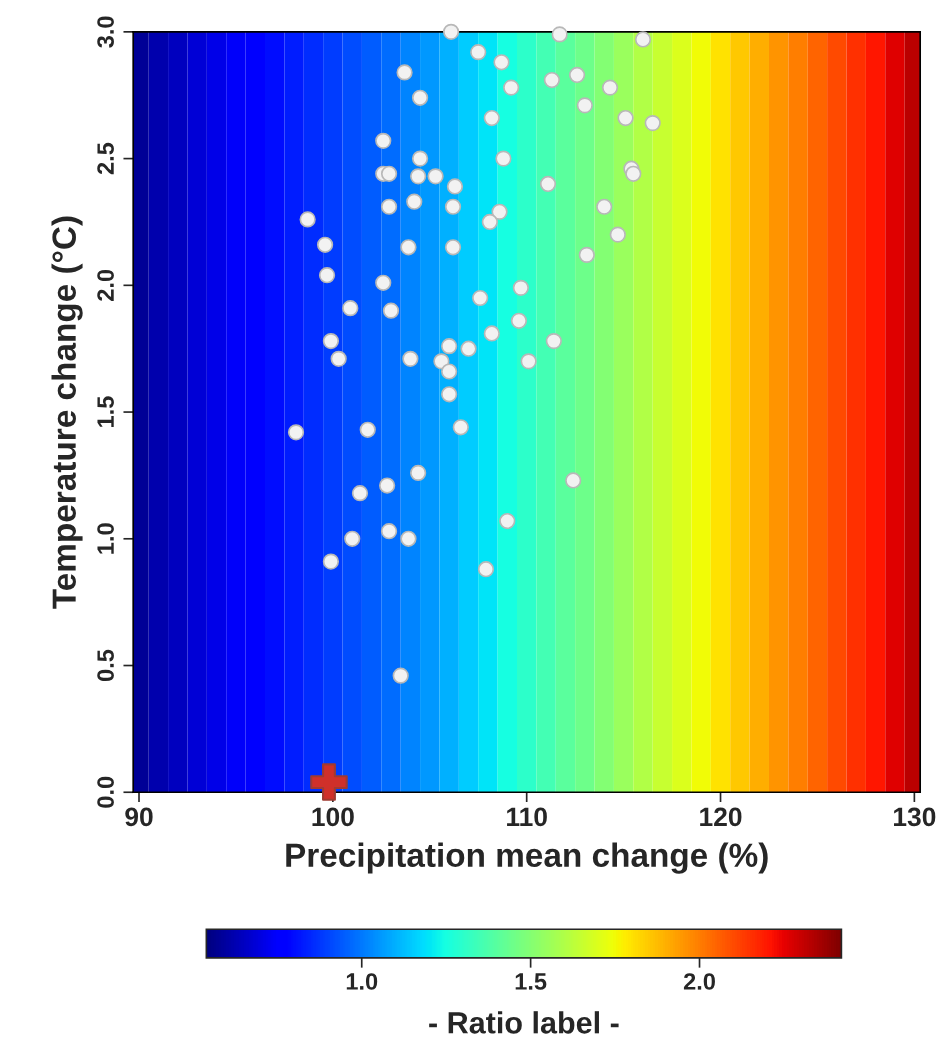  I want to click on y-axis-title: Temperature change (°C), so click(67, 412).